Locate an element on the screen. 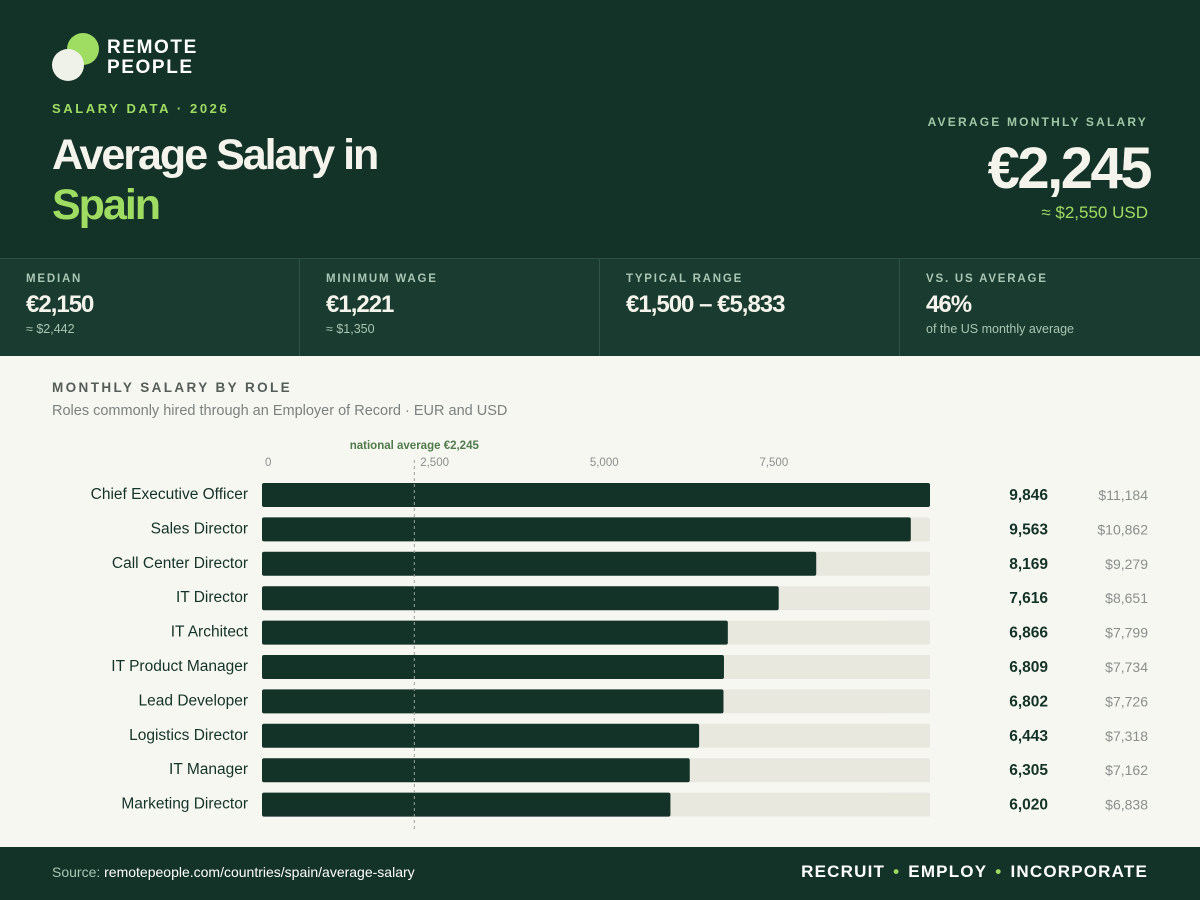 This screenshot has width=1200, height=900. stat-label: MINIMUM WAGE is located at coordinates (382, 279).